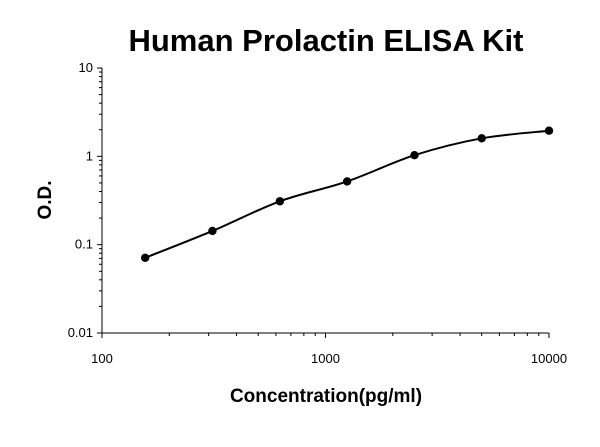 The width and height of the screenshot is (600, 447). What do you see at coordinates (326, 396) in the screenshot?
I see `x-axis-label: Concentration(pg/ml)` at bounding box center [326, 396].